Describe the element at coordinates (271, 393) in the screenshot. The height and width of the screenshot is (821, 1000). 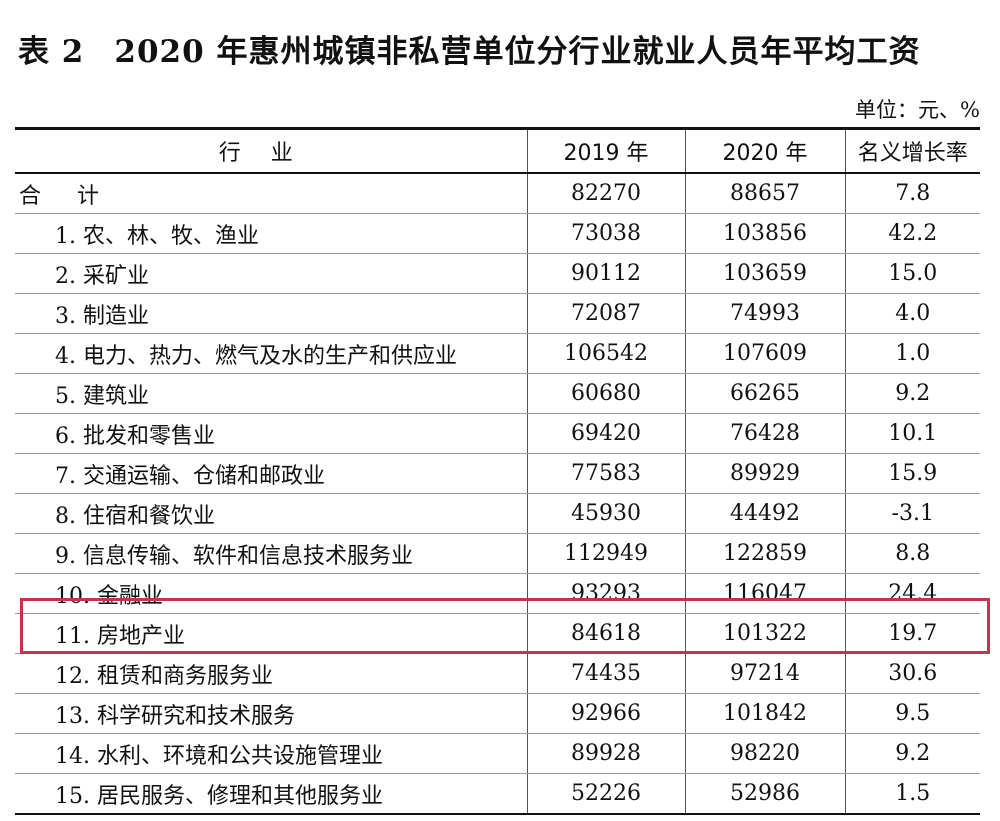
I see `cell-industry: 5. 建筑业` at that location.